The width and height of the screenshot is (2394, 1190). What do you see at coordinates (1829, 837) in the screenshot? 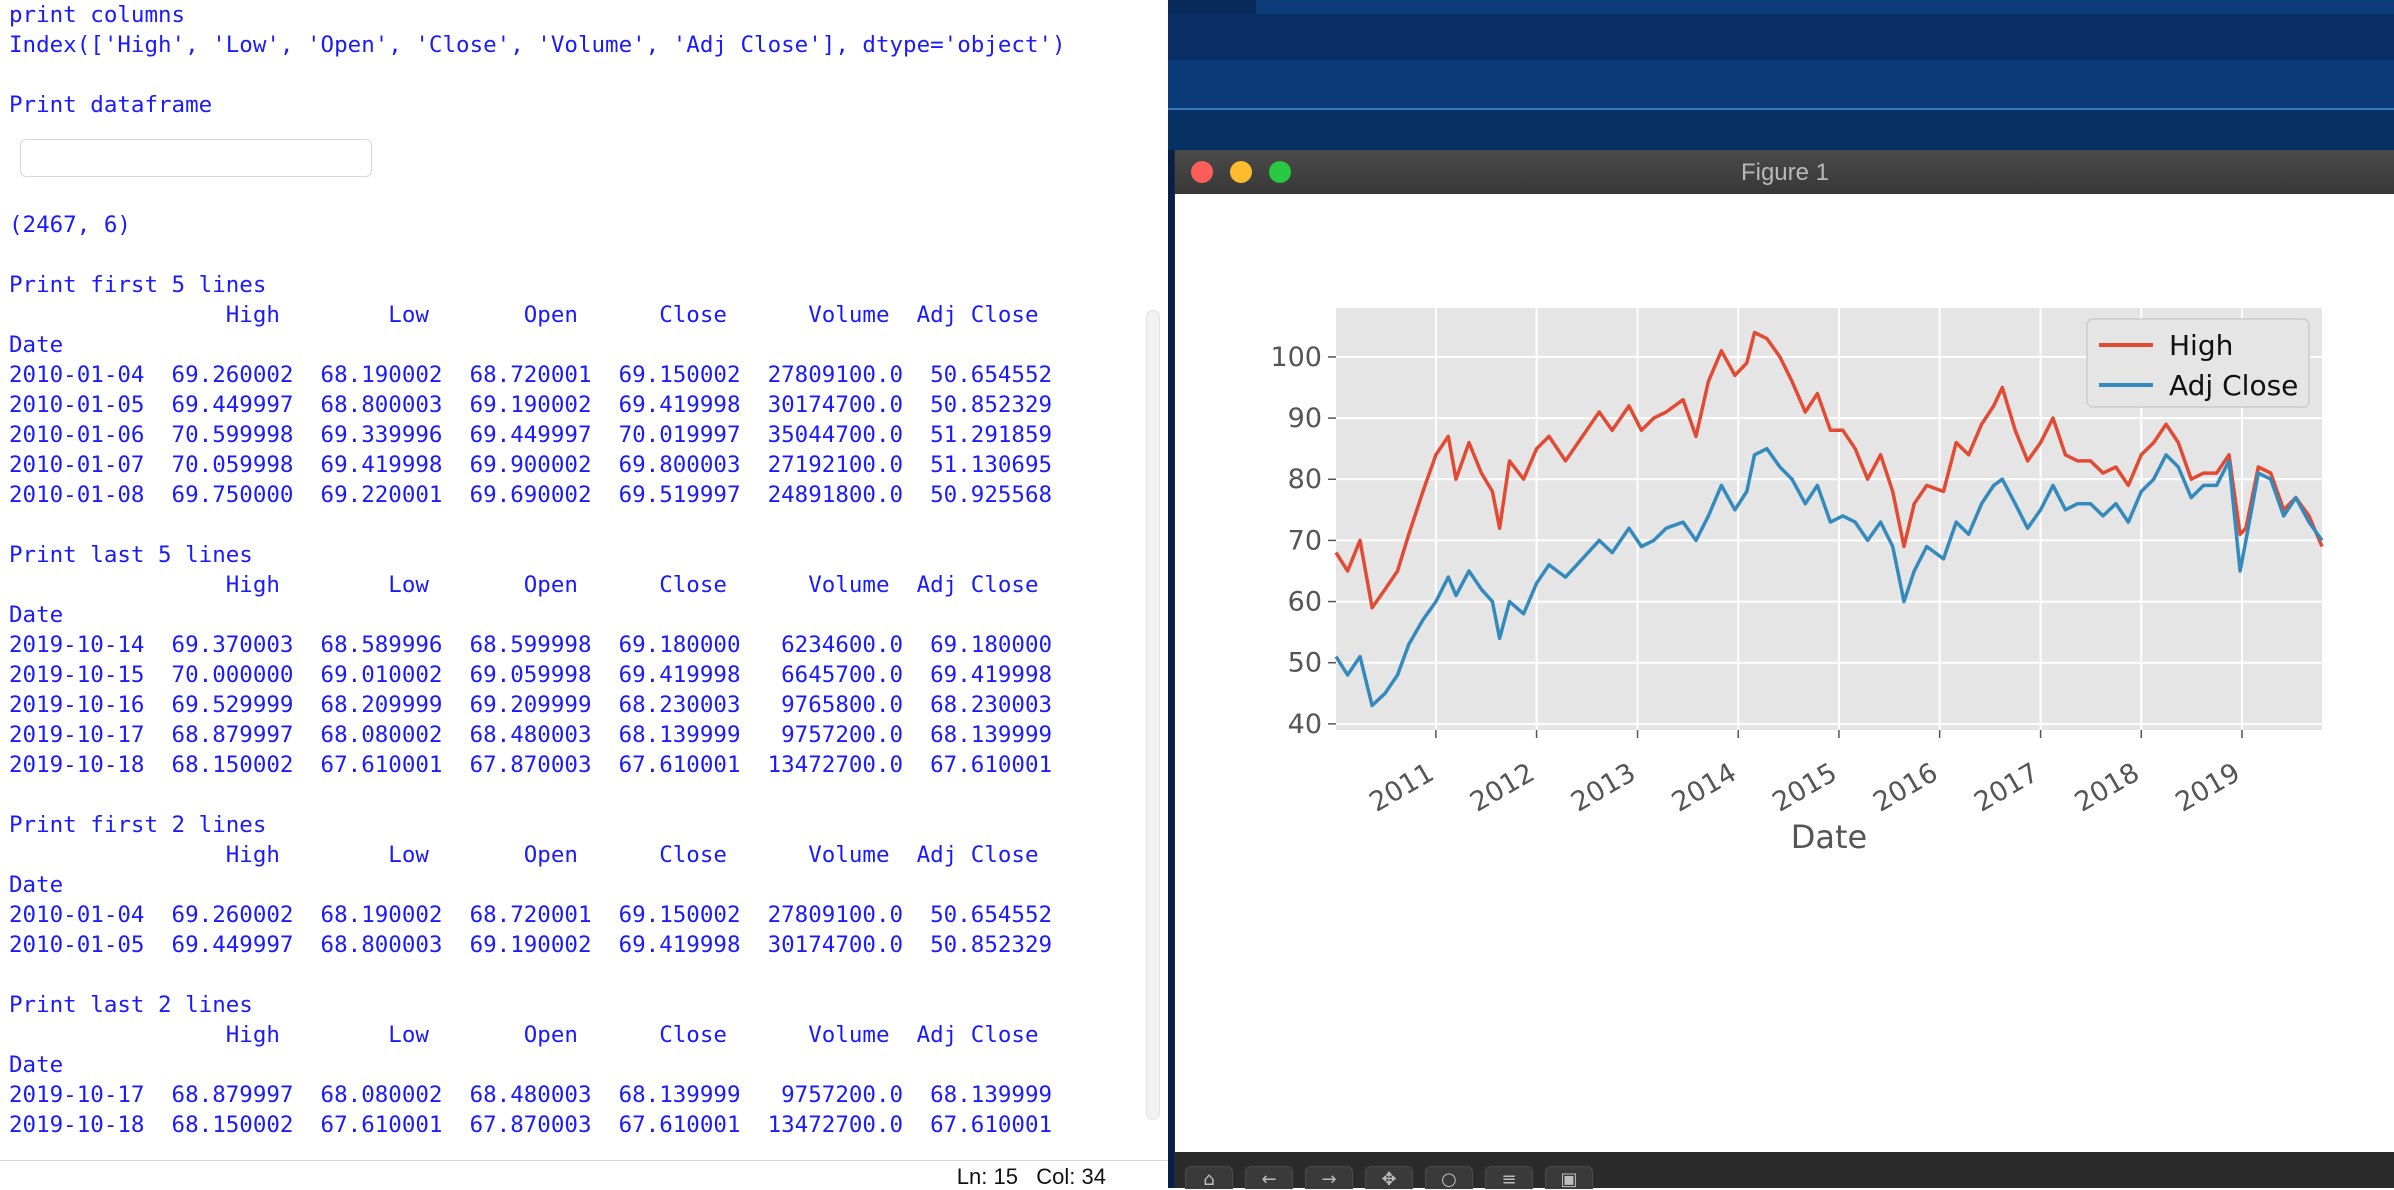
I see `x-axis-label: Date` at bounding box center [1829, 837].